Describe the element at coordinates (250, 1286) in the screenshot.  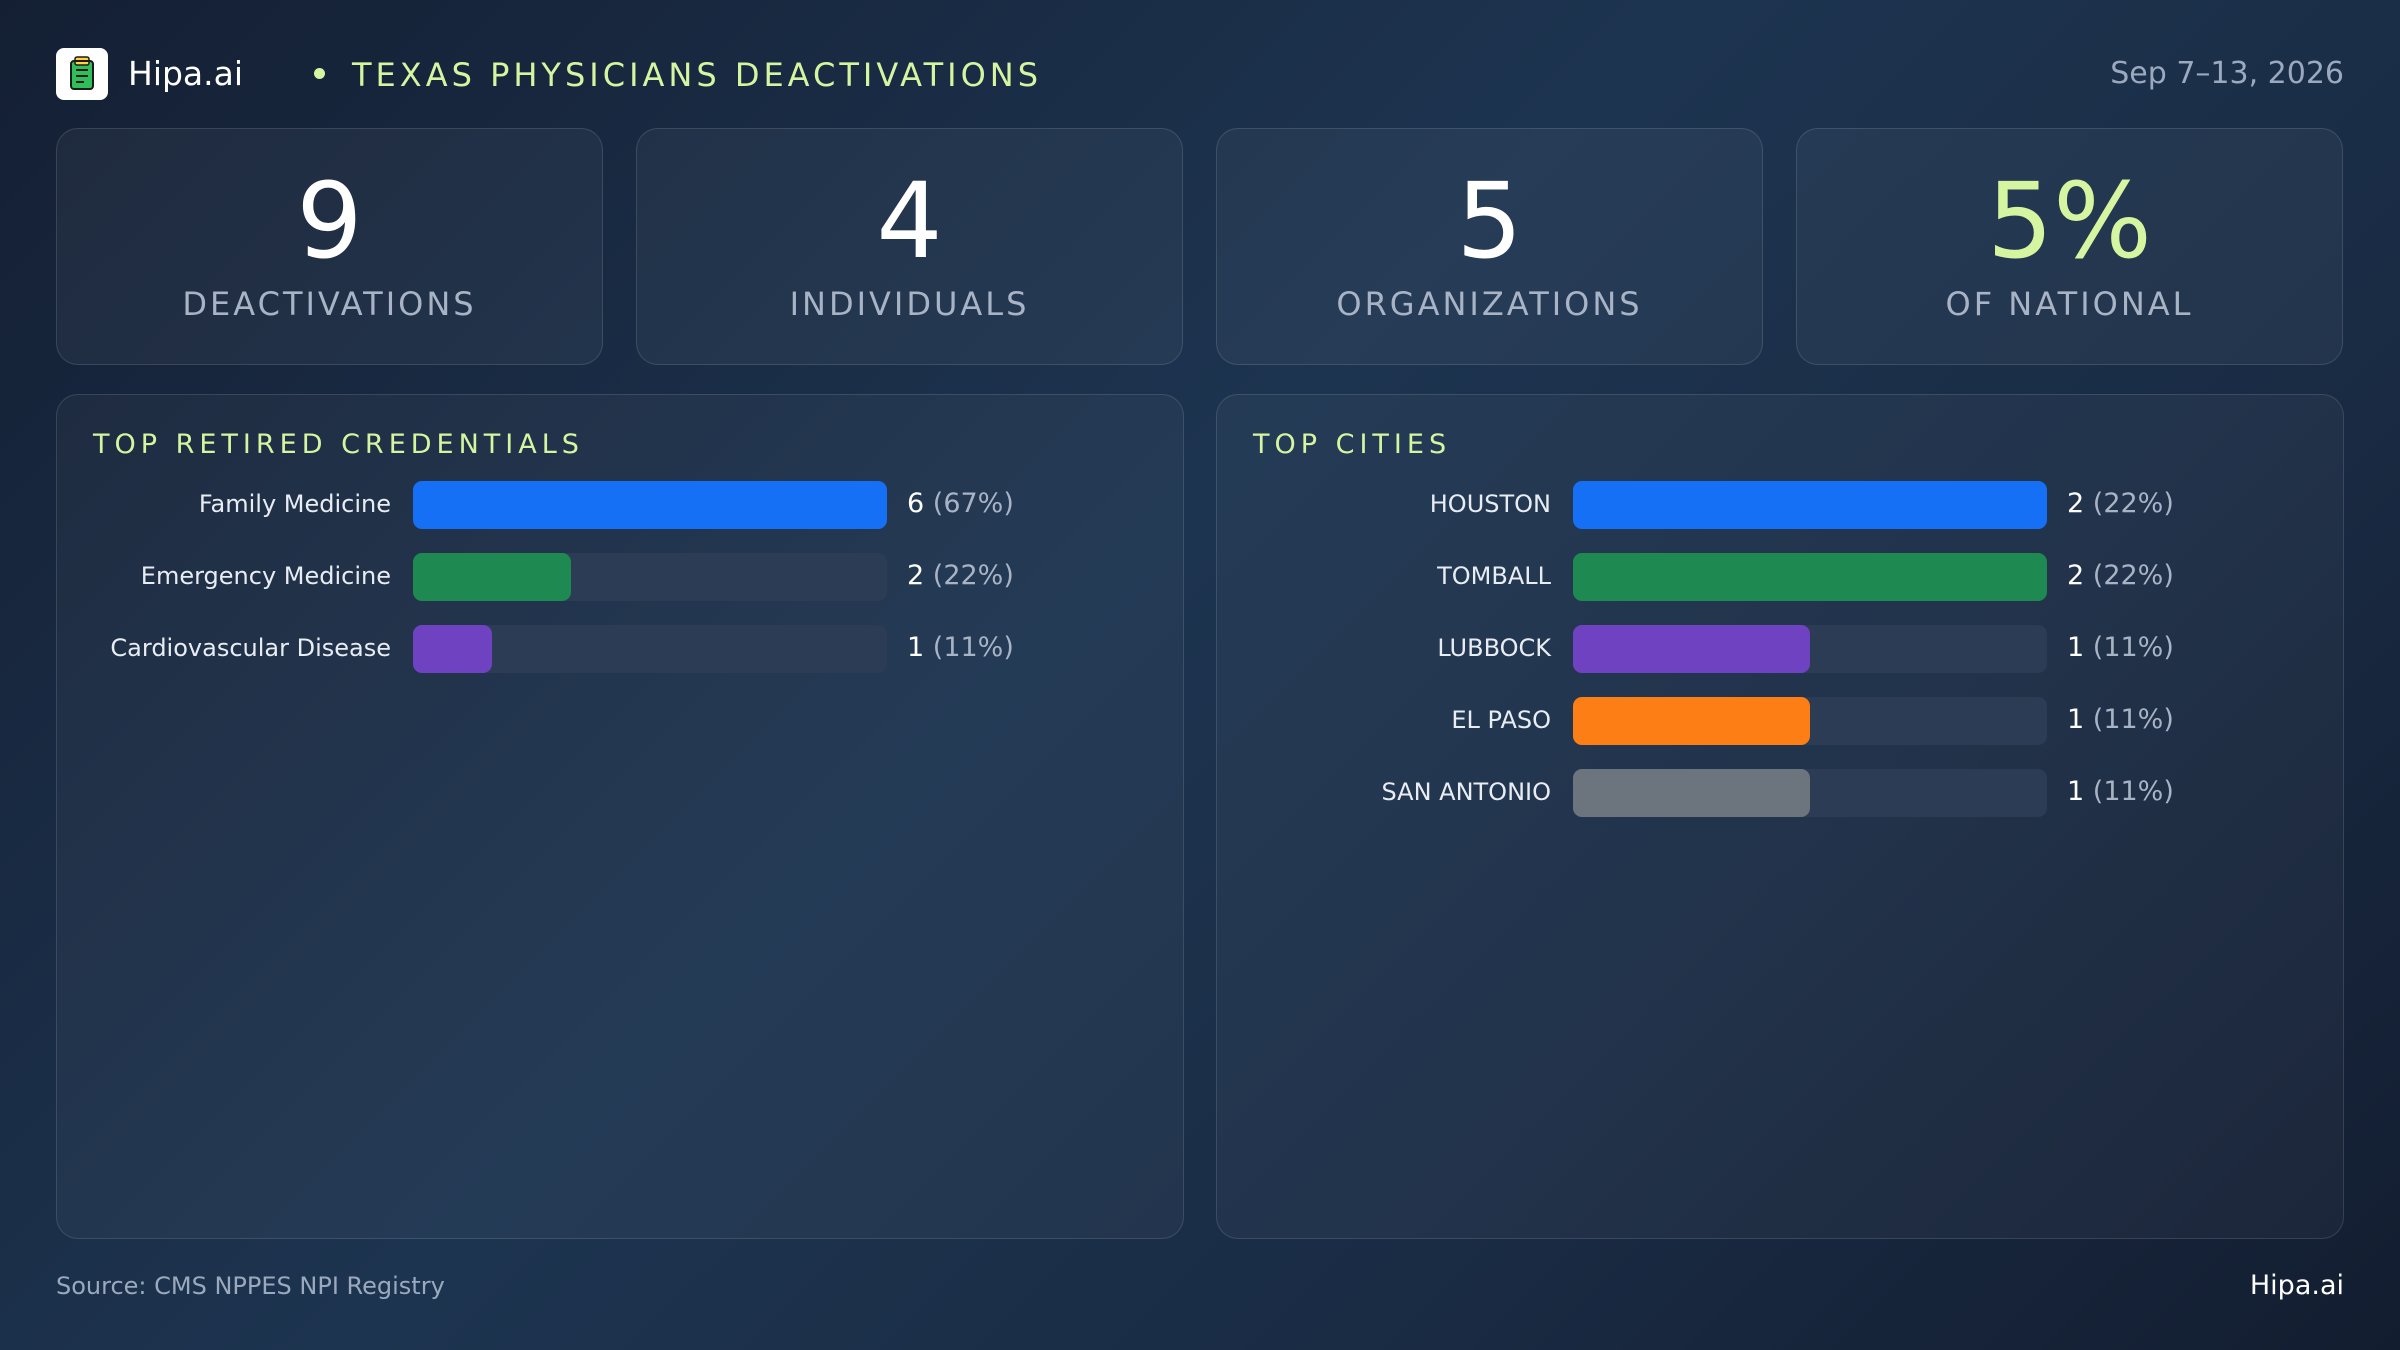
I see `source-note: Source: CMS NPPES NPI Registry` at that location.